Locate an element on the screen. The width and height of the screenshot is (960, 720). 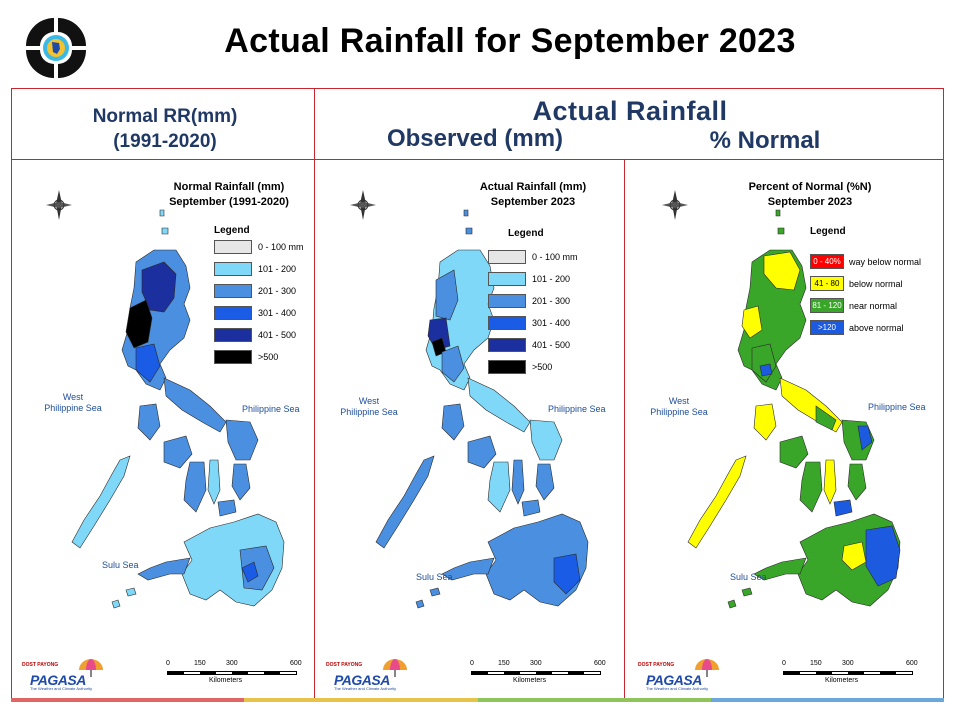
legend-label: 401 - 500 is located at coordinates (551, 345).